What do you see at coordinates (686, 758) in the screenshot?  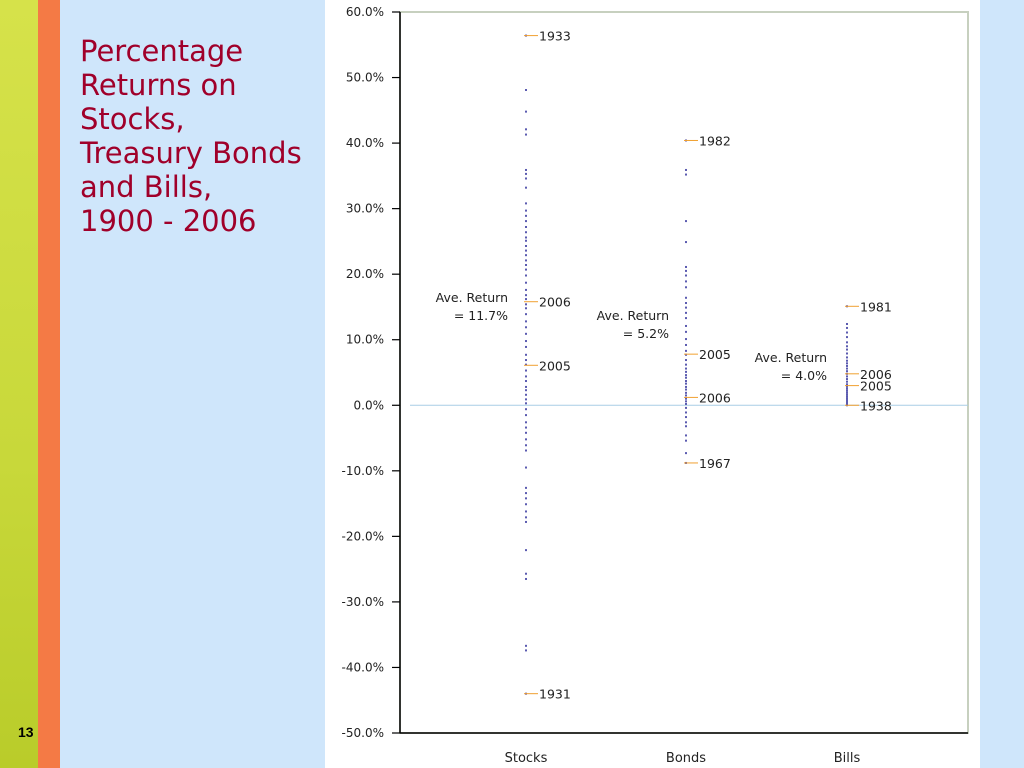 I see `x-category-label: Bonds` at bounding box center [686, 758].